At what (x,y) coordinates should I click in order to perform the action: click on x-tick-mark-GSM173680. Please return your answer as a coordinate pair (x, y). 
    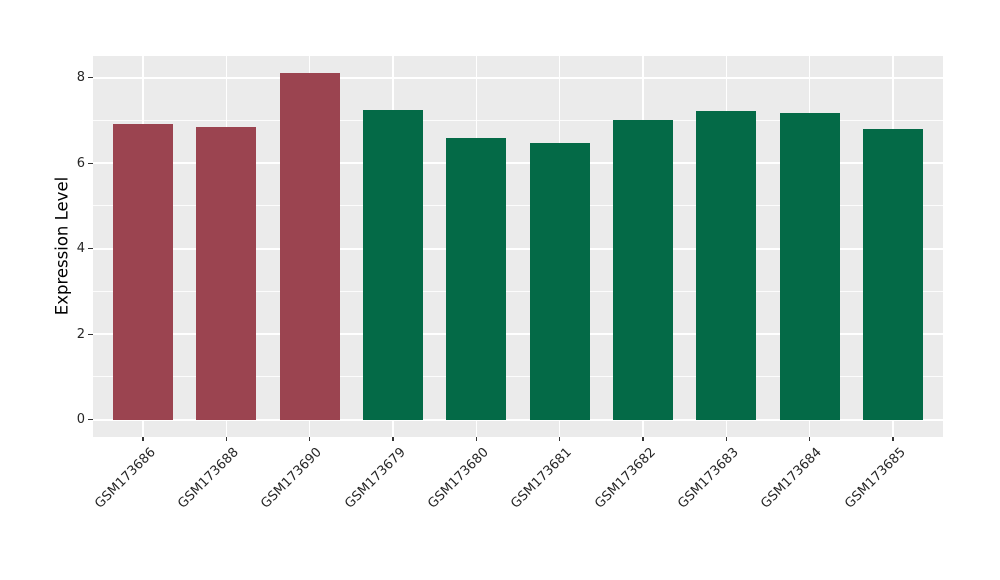
    Looking at the image, I should click on (476, 439).